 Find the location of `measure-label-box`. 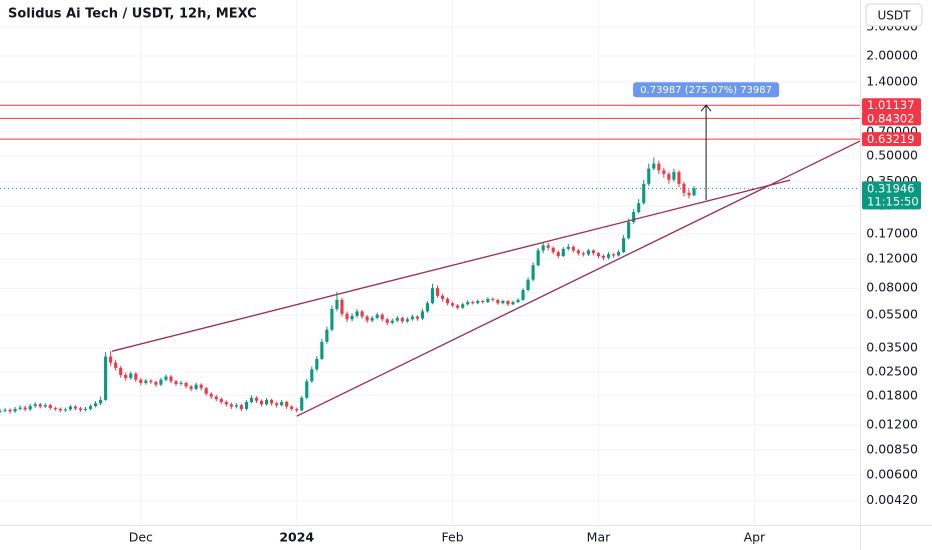

measure-label-box is located at coordinates (706, 90).